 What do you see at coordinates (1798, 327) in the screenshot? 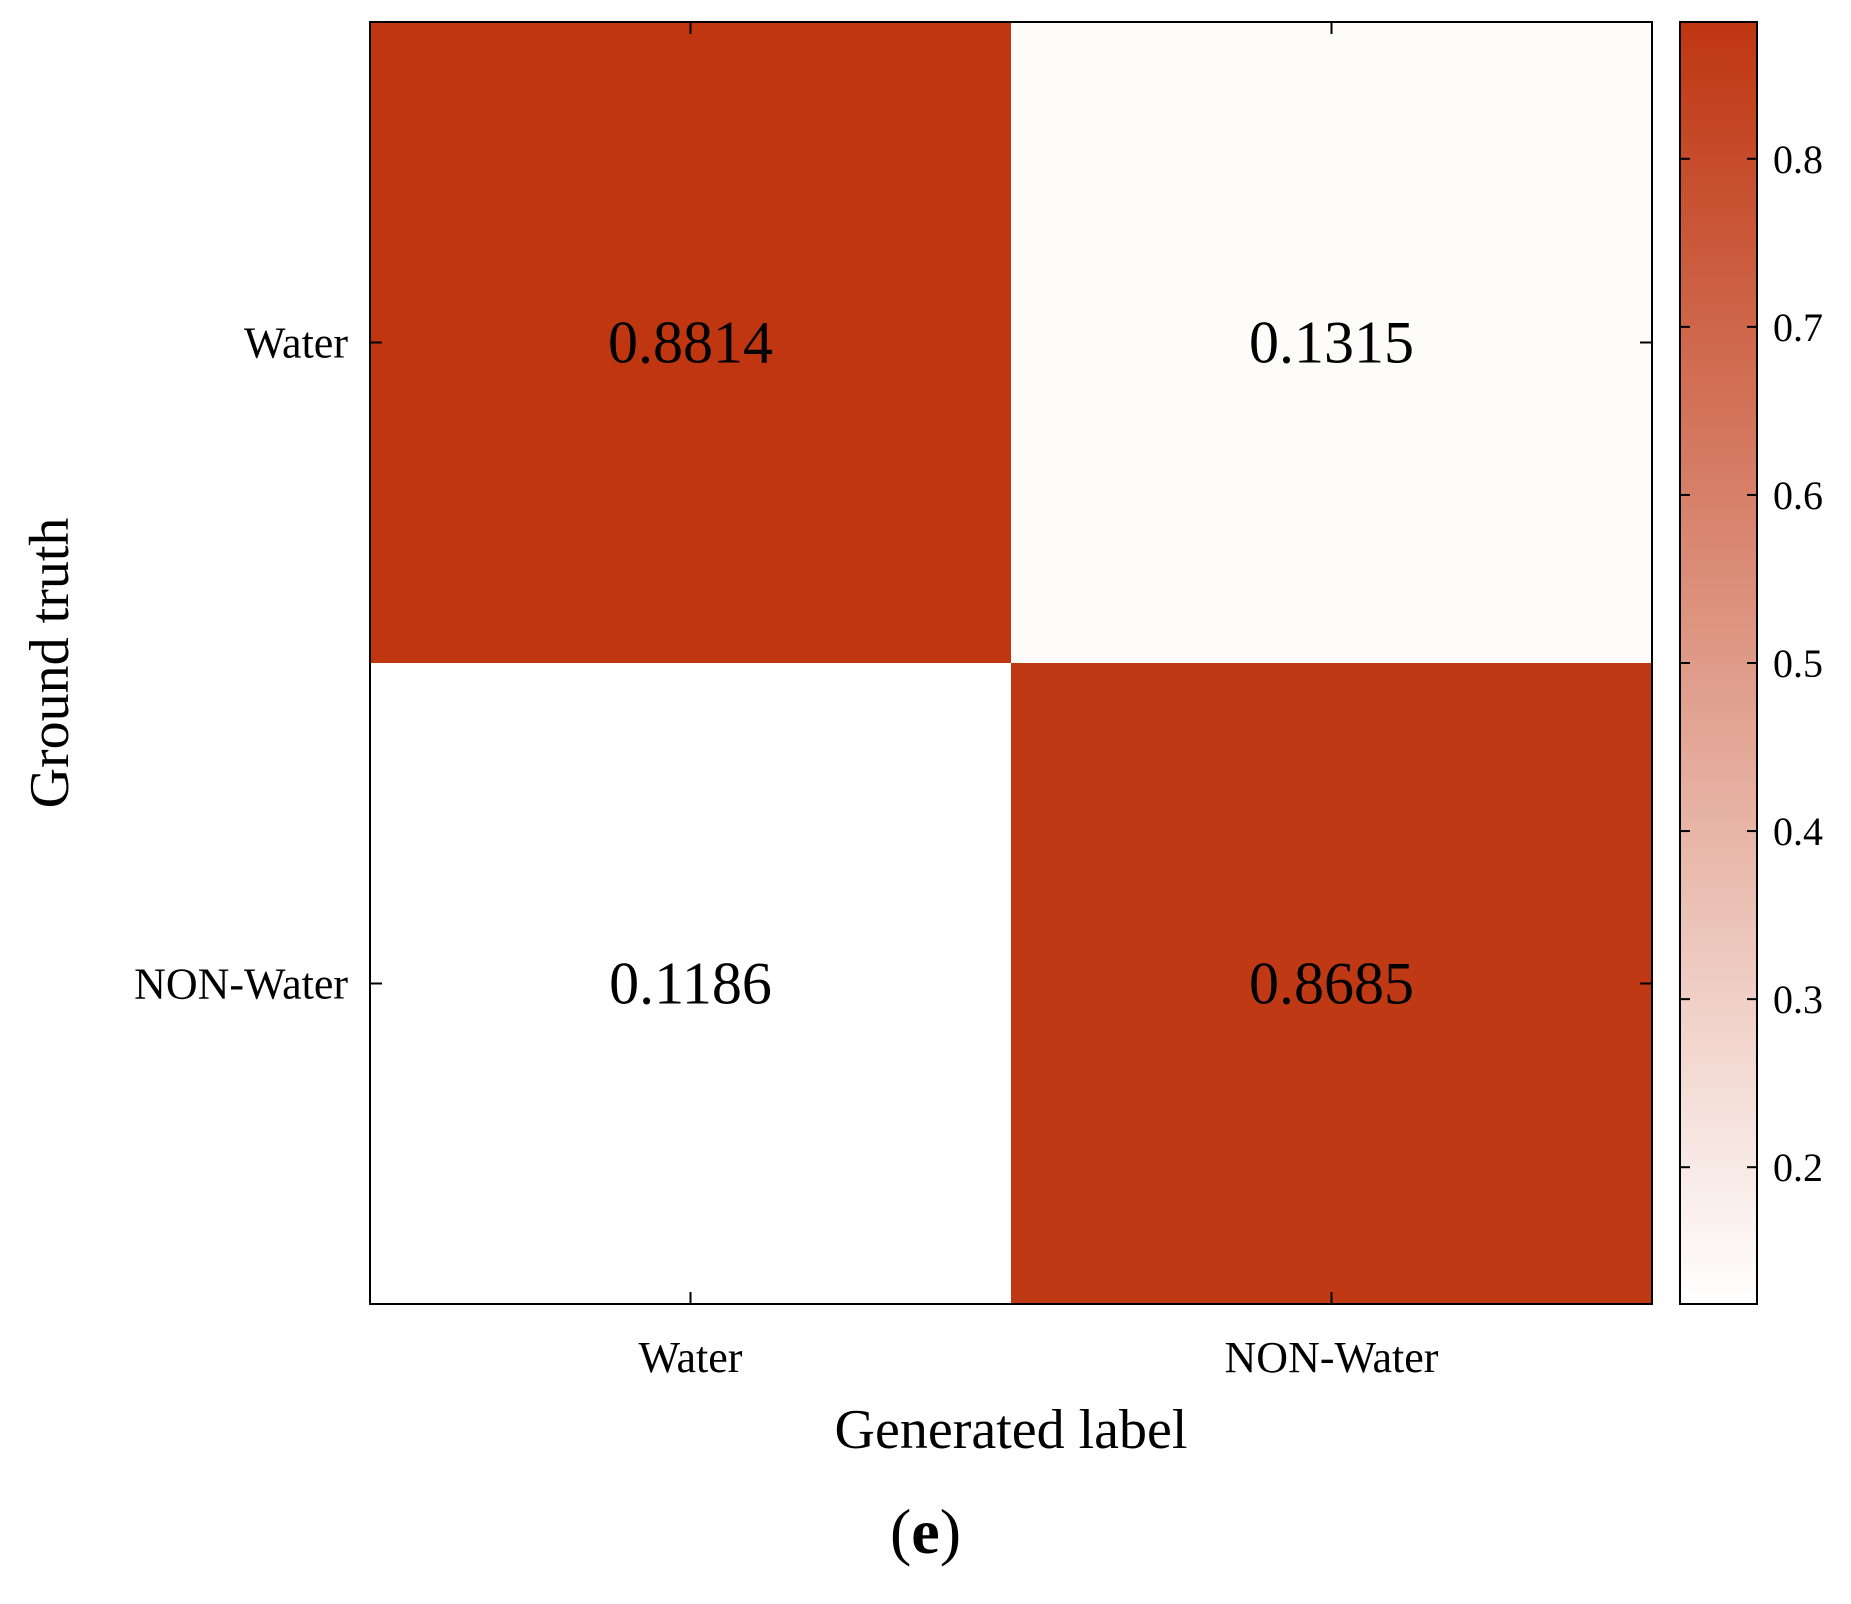
I see `colorbar-tick-label: 0.7` at bounding box center [1798, 327].